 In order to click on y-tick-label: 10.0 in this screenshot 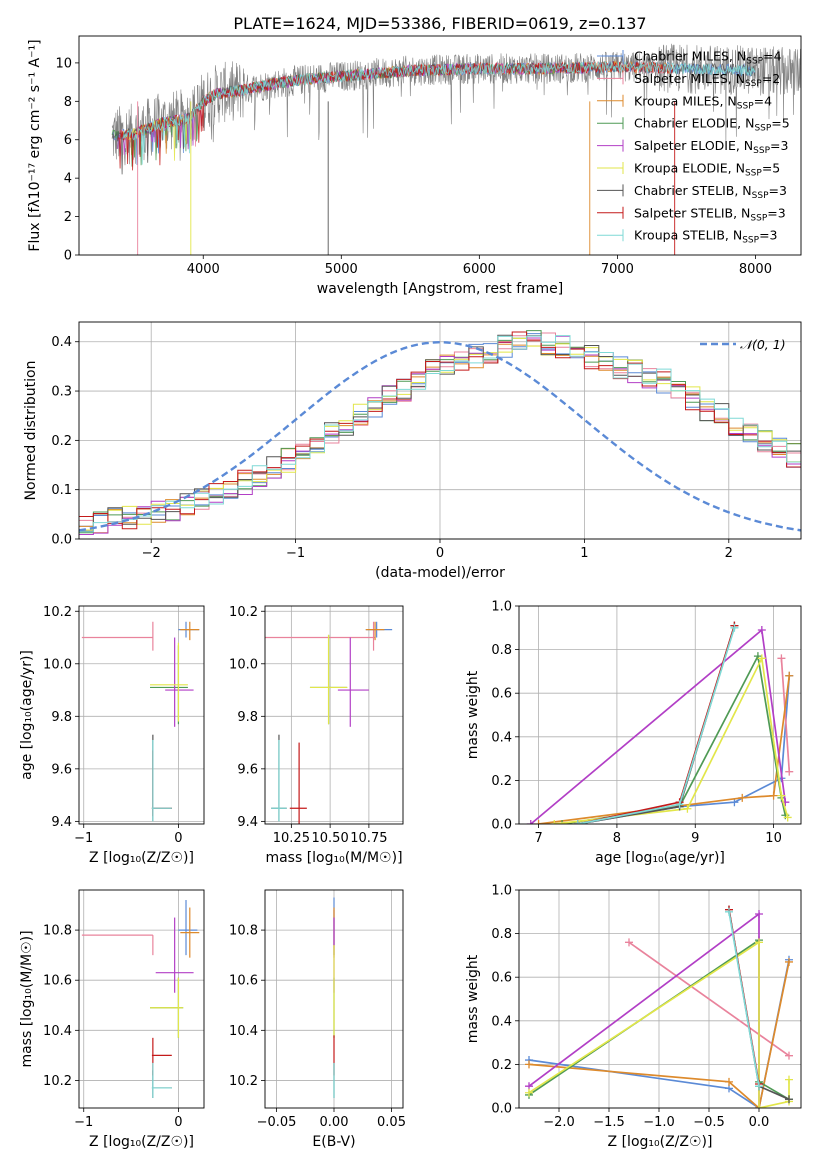, I will do `click(57, 664)`.